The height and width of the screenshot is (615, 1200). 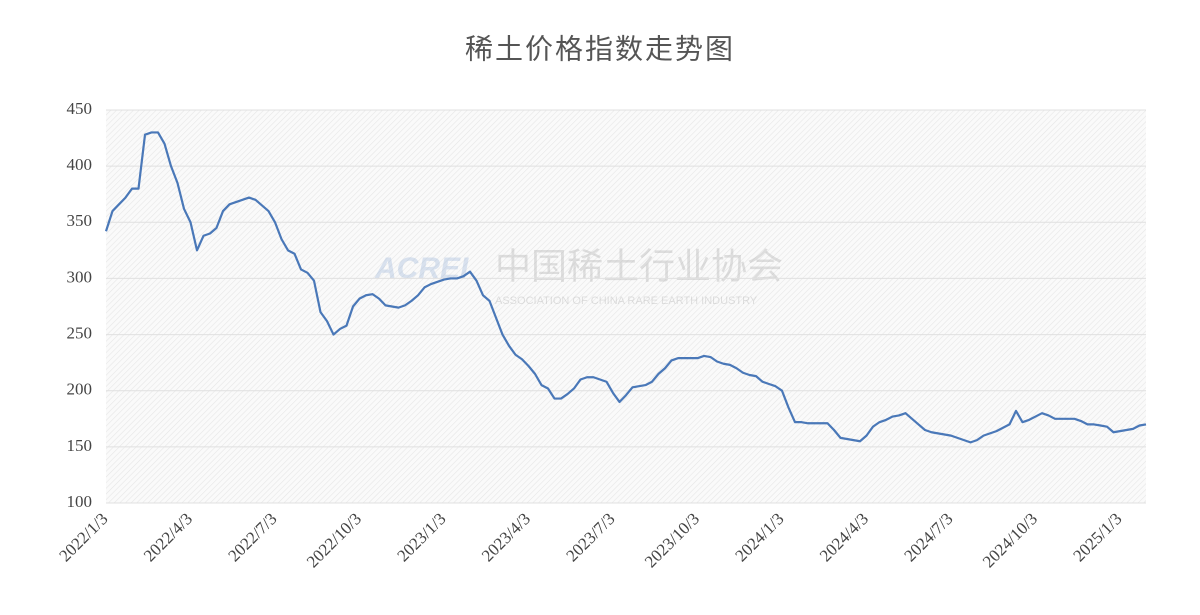 I want to click on y-tick-label: 300, so click(x=80, y=276).